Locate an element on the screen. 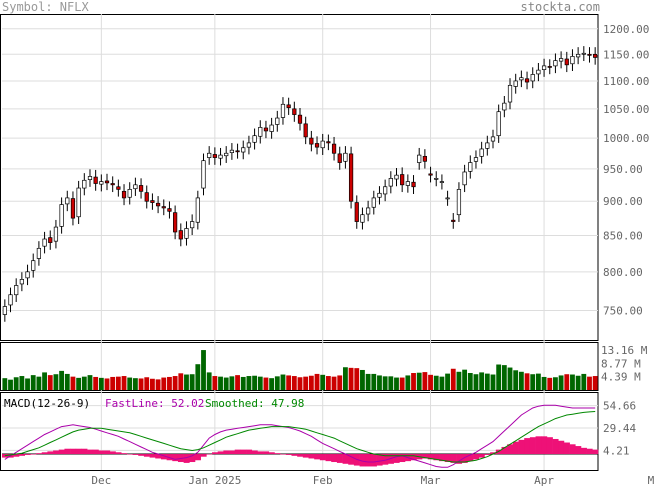 This screenshot has width=655, height=486. smoothed-label: Smoothed: 47.98 is located at coordinates (254, 403).